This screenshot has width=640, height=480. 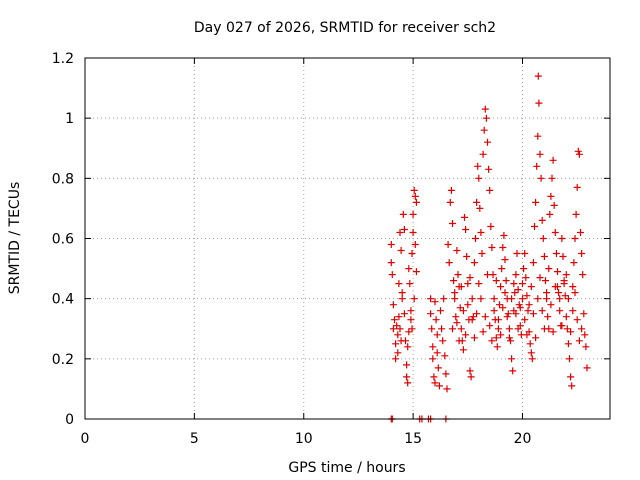 What do you see at coordinates (69, 119) in the screenshot?
I see `y-tick-label: 1` at bounding box center [69, 119].